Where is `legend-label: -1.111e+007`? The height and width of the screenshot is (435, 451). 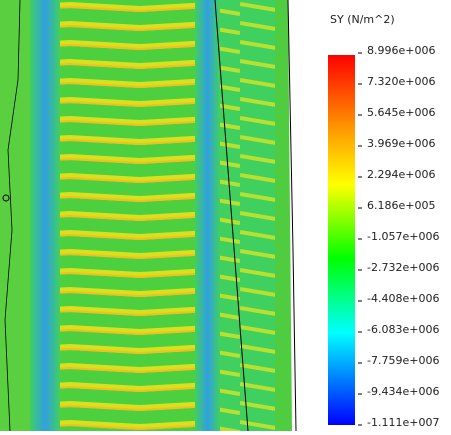
legend-label: -1.111e+007 is located at coordinates (403, 422).